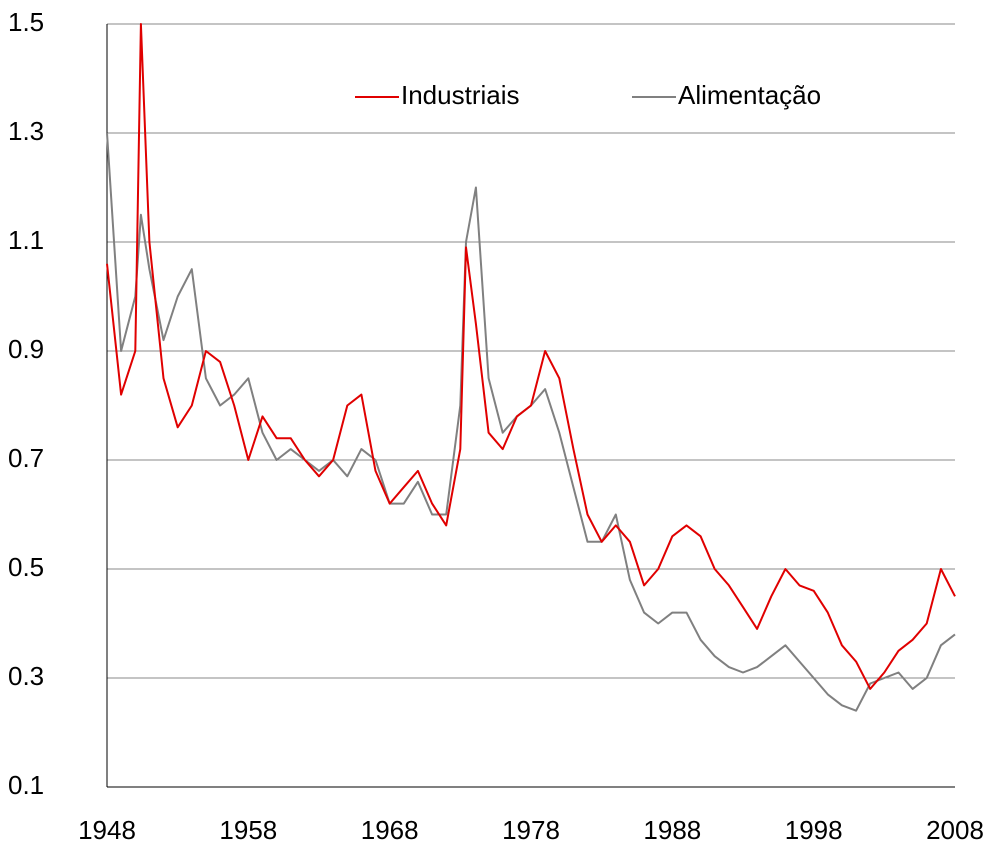 This screenshot has width=1008, height=852. I want to click on y-tick-label: 0.7, so click(26, 458).